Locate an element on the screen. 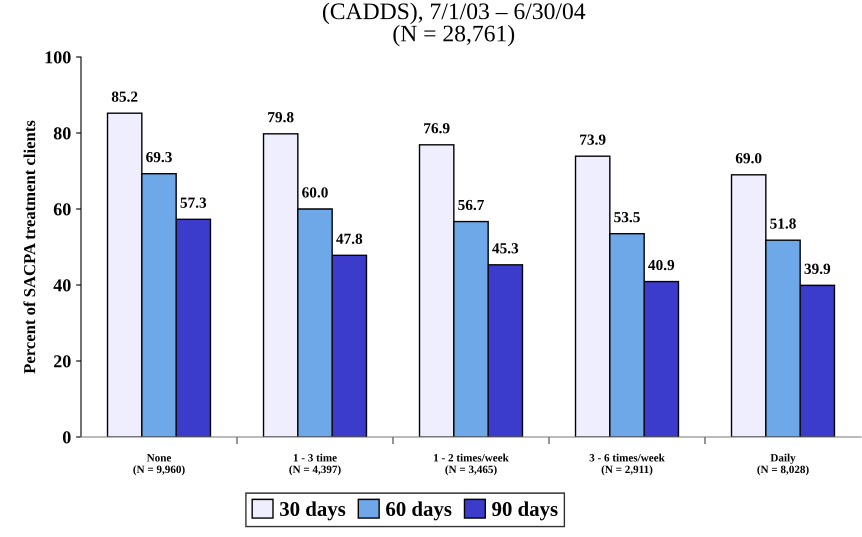 Image resolution: width=862 pixels, height=537 pixels. y-tick-label: 0 is located at coordinates (66, 437).